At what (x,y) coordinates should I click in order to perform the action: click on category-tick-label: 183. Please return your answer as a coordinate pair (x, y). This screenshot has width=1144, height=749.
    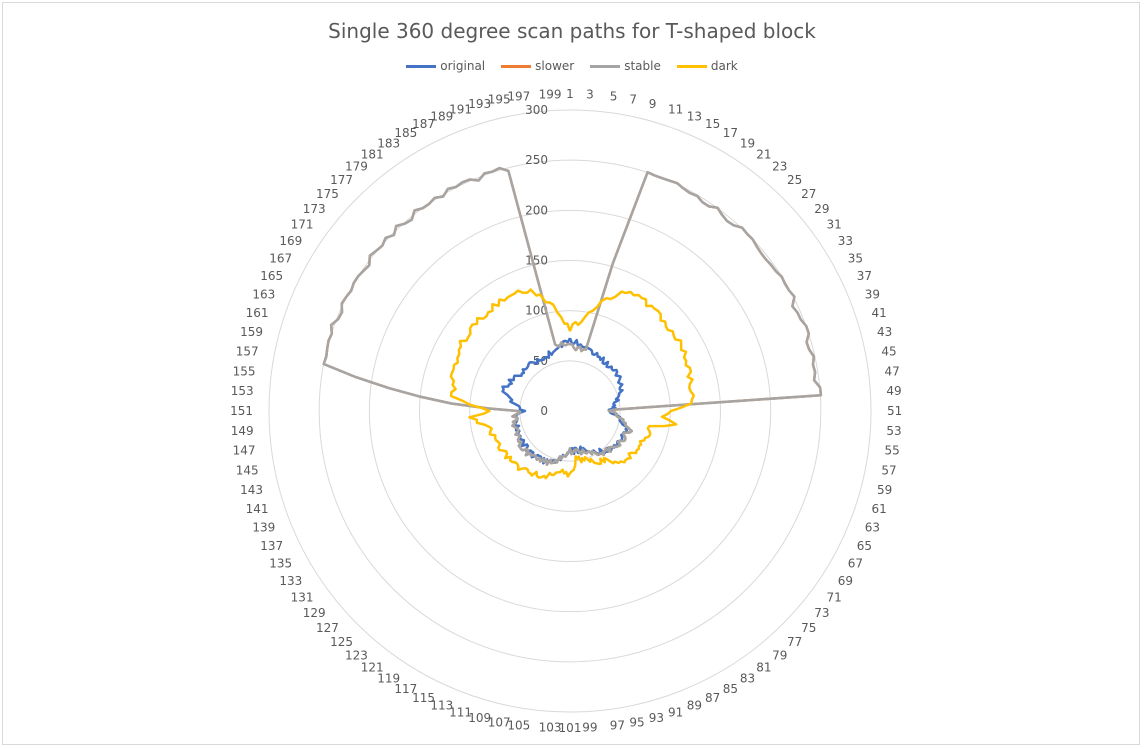
    Looking at the image, I should click on (388, 143).